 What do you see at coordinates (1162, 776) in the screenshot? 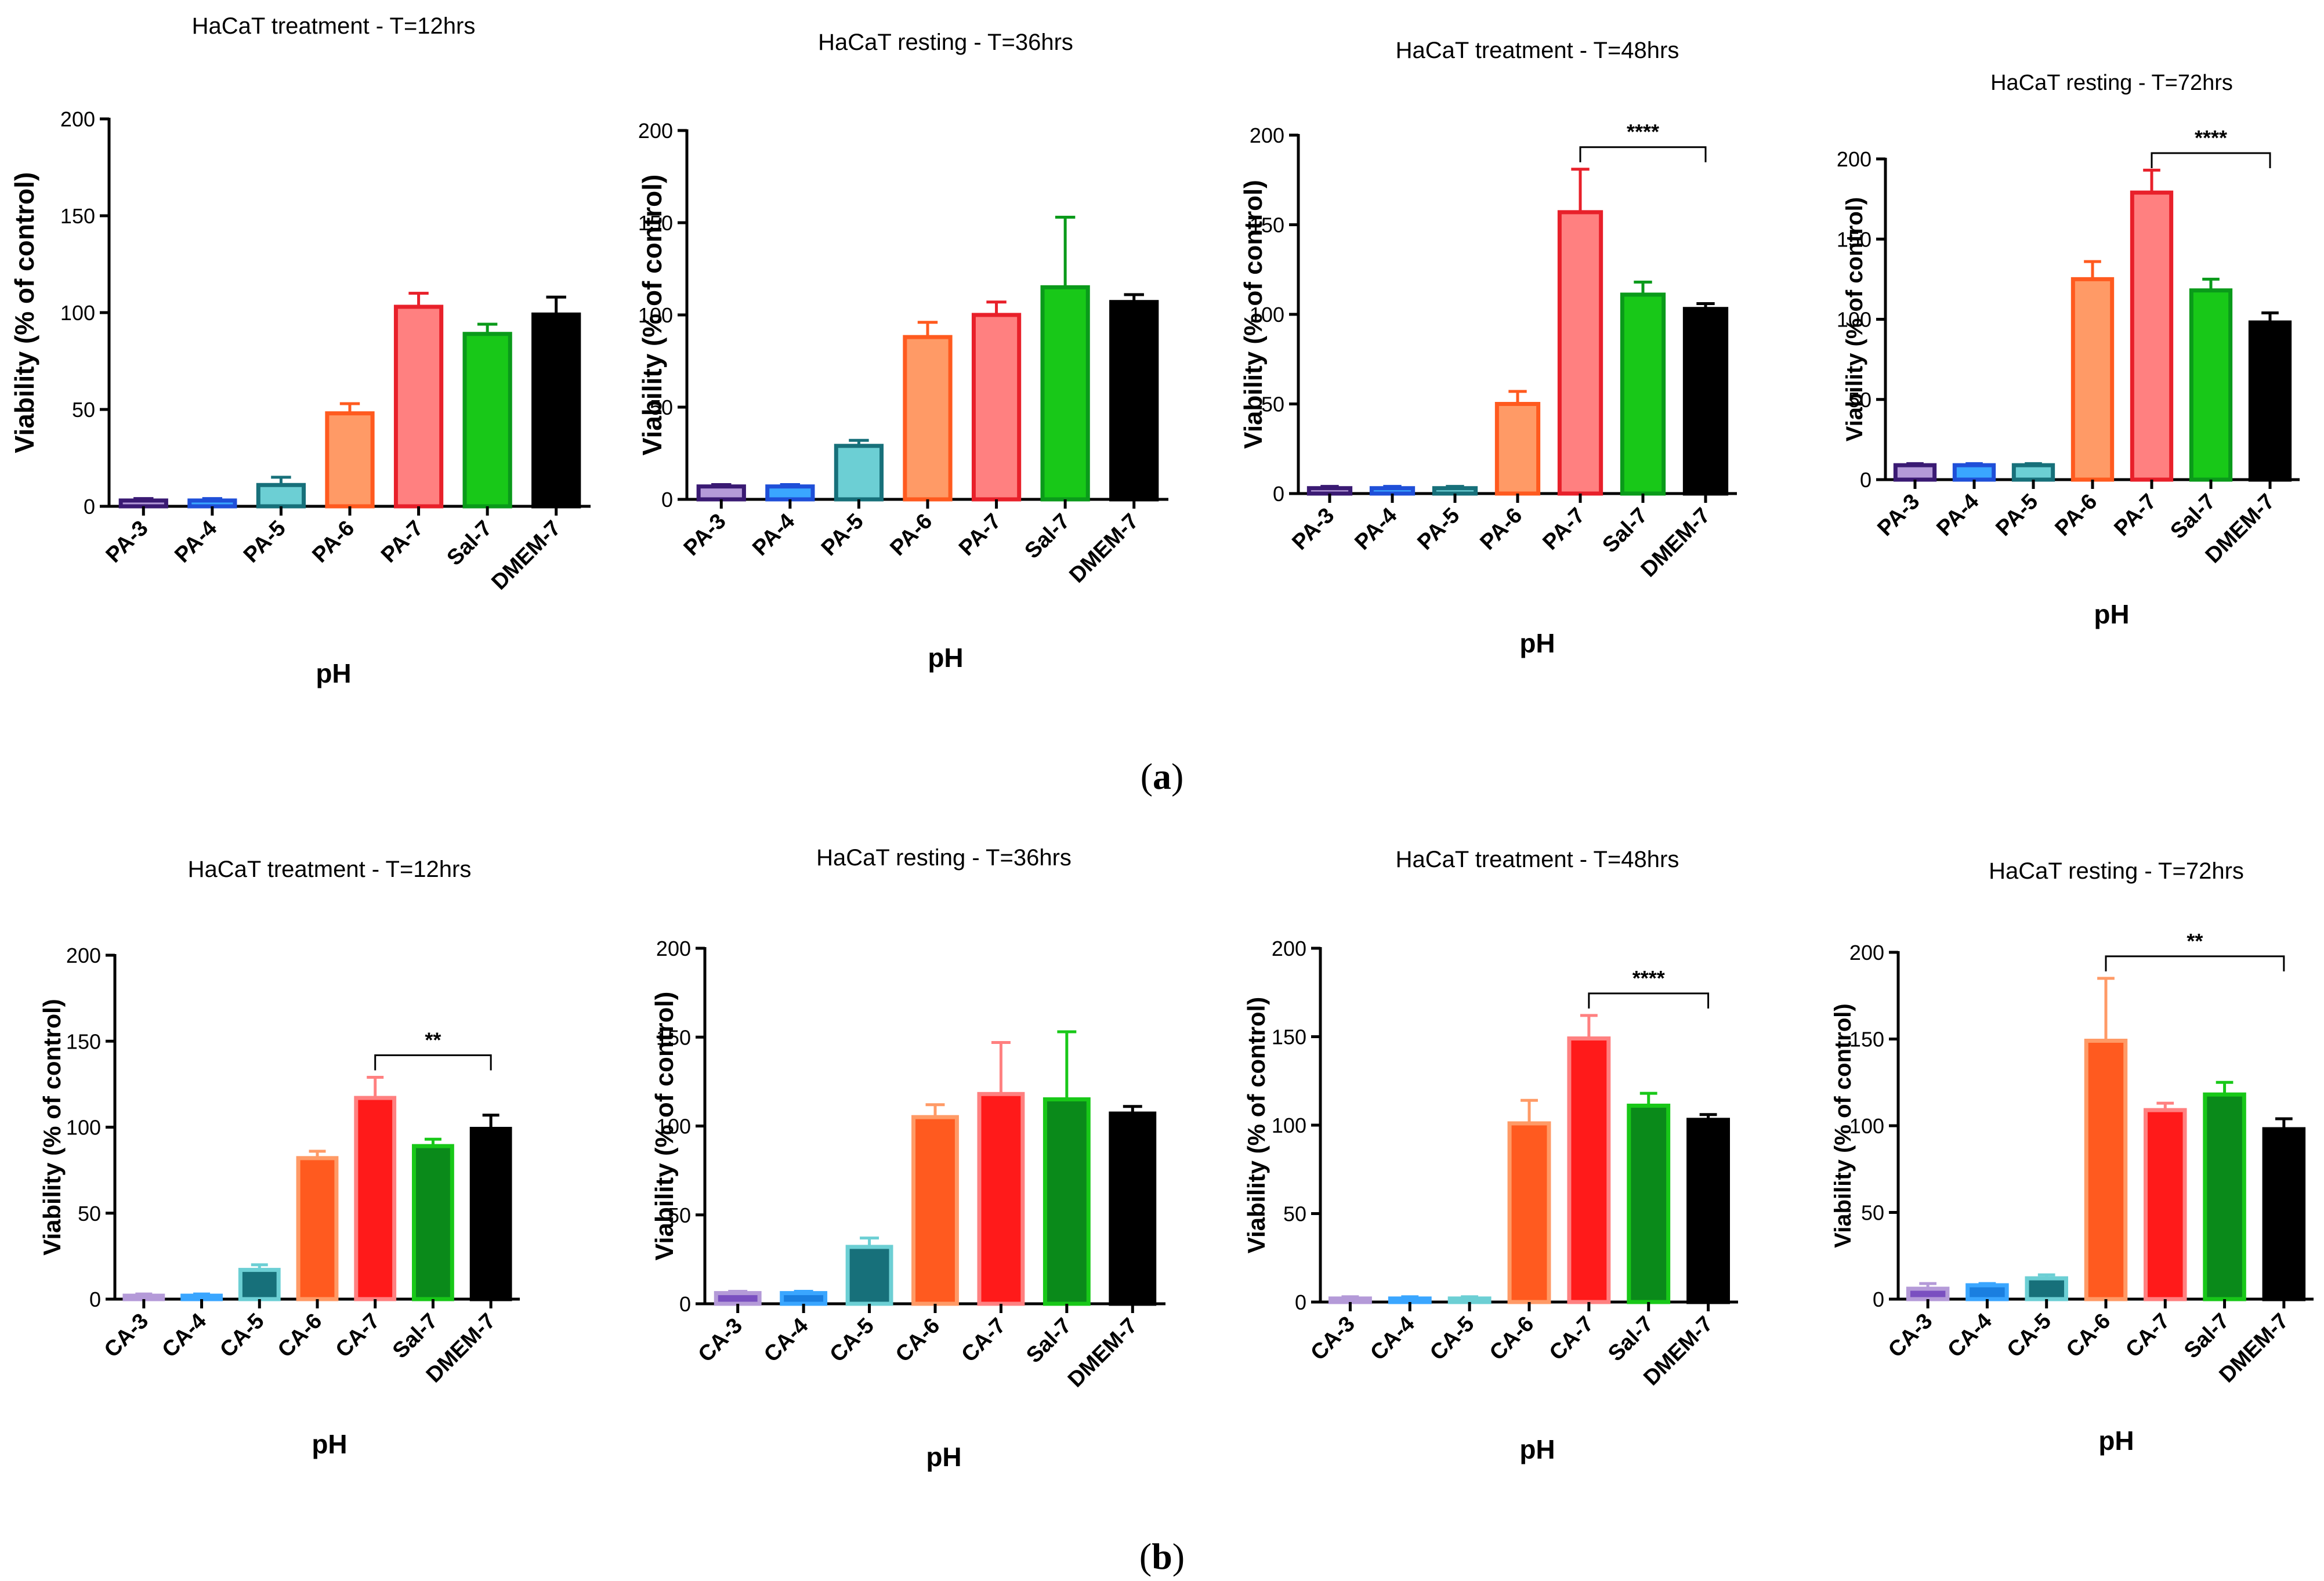
I see `panel-label-a: (a)` at bounding box center [1162, 776].